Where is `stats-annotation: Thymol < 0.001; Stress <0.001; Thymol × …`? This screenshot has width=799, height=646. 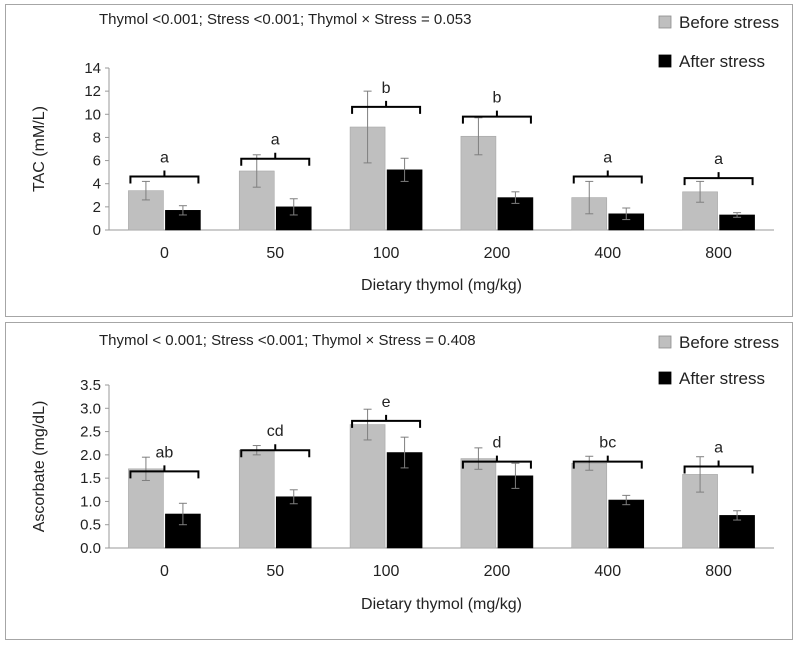
stats-annotation: Thymol < 0.001; Stress <0.001; Thymol × … is located at coordinates (287, 340).